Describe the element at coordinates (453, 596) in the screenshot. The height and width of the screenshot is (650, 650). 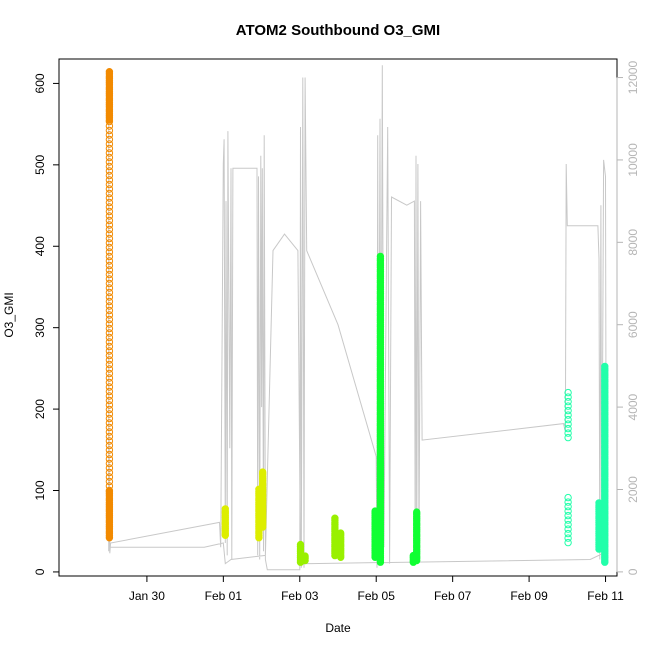
I see `x-tick-label: Feb 07` at that location.